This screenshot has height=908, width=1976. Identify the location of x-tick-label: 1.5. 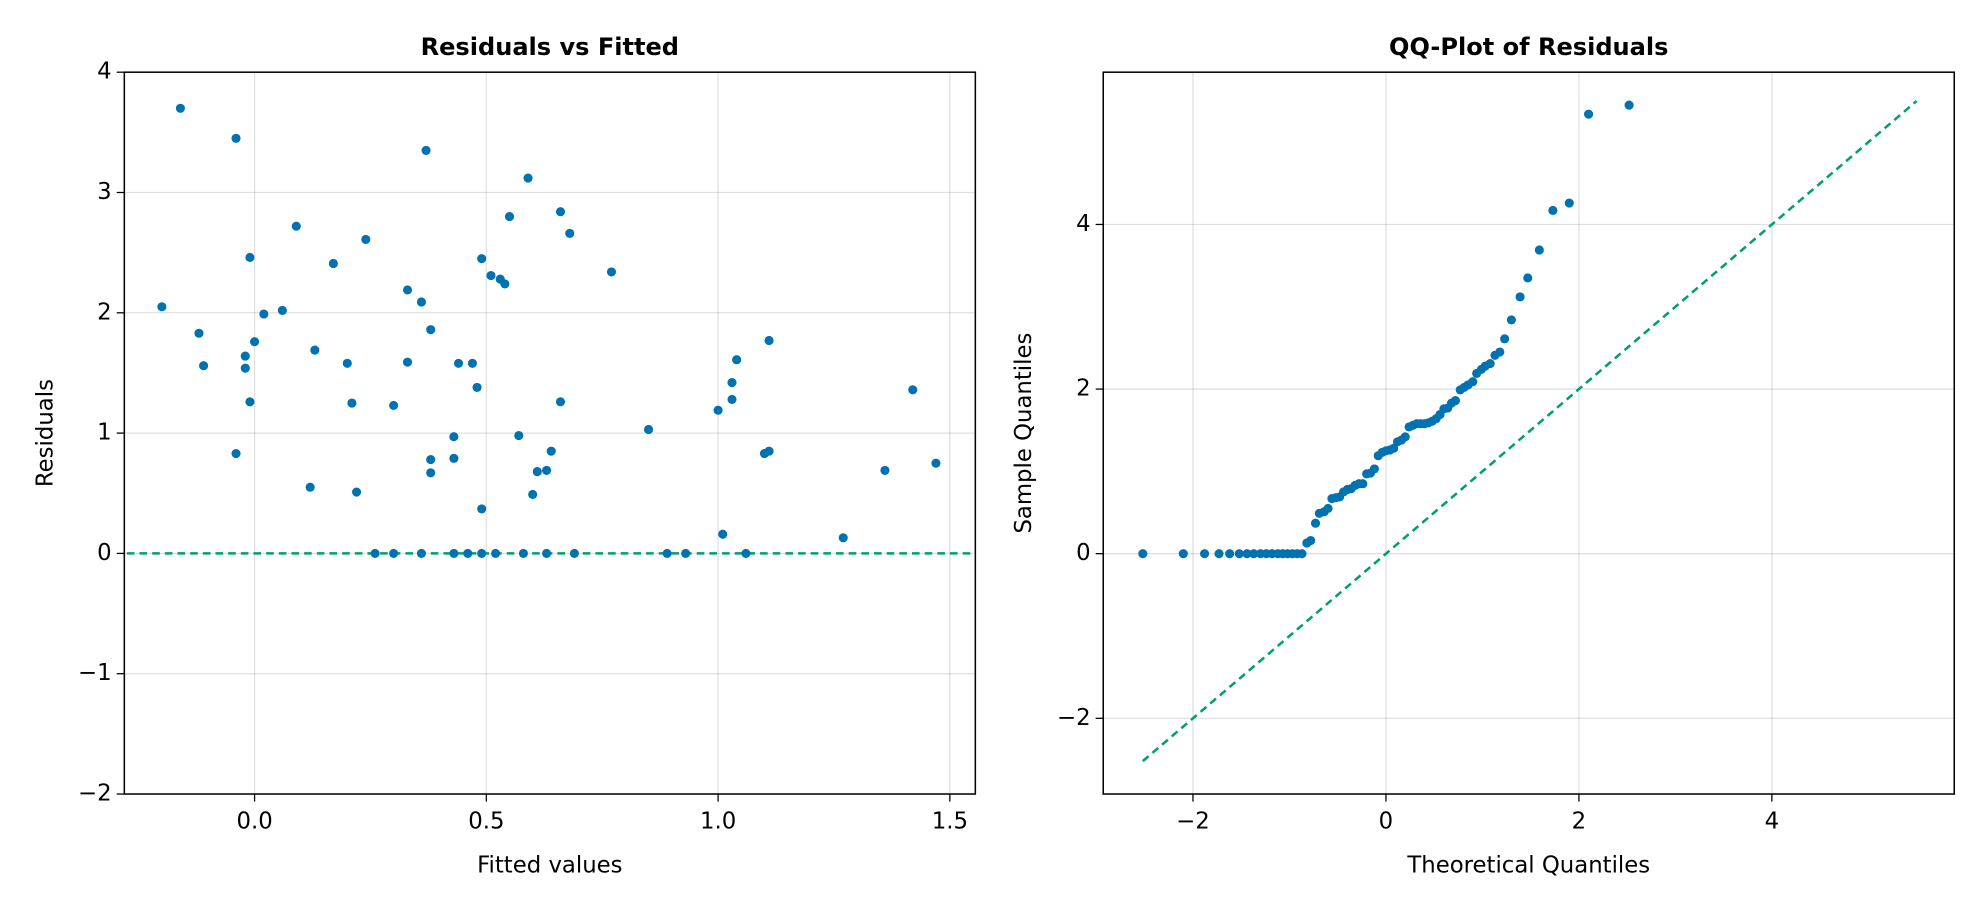
(950, 821).